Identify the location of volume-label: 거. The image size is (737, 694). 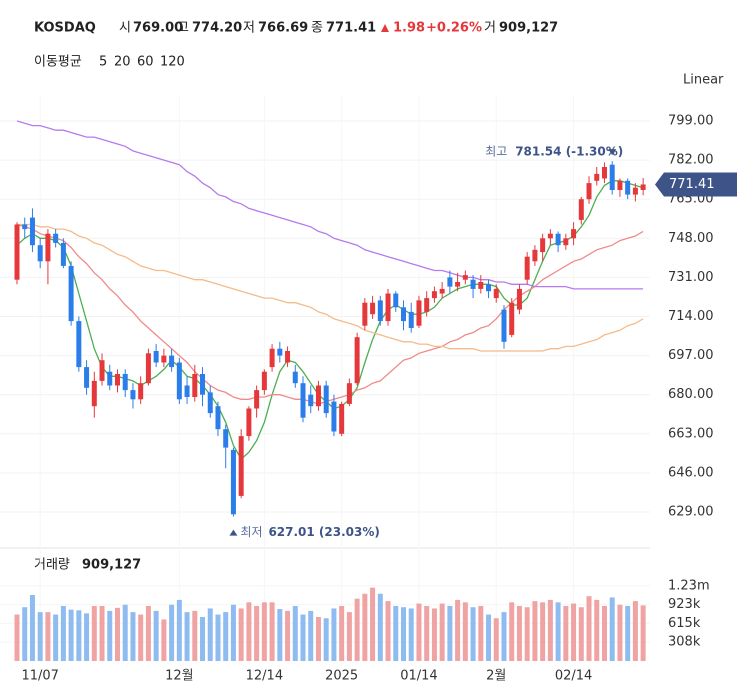
(490, 28).